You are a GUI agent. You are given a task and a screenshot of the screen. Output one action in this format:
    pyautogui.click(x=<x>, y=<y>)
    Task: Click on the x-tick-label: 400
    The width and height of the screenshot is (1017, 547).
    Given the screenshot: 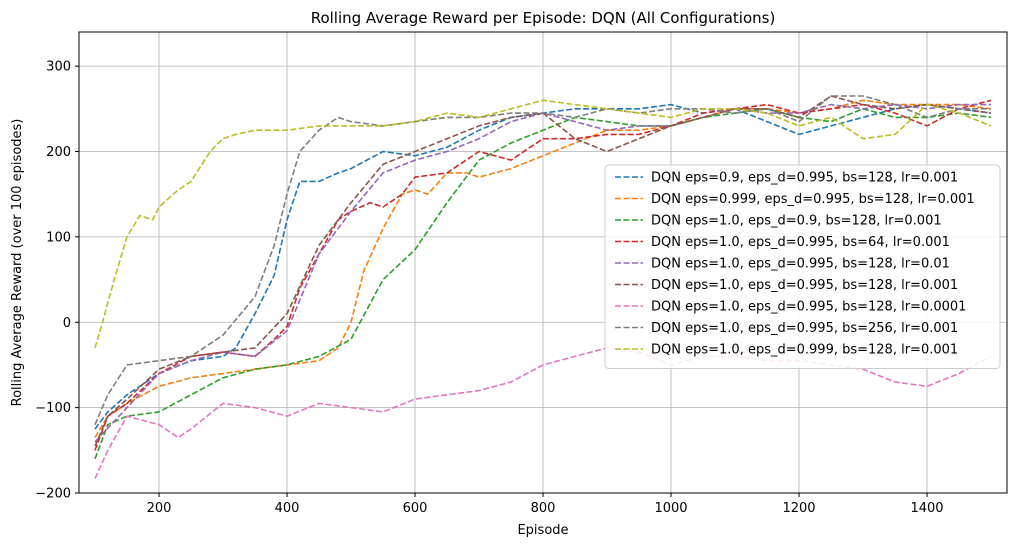 What is the action you would take?
    pyautogui.click(x=287, y=508)
    